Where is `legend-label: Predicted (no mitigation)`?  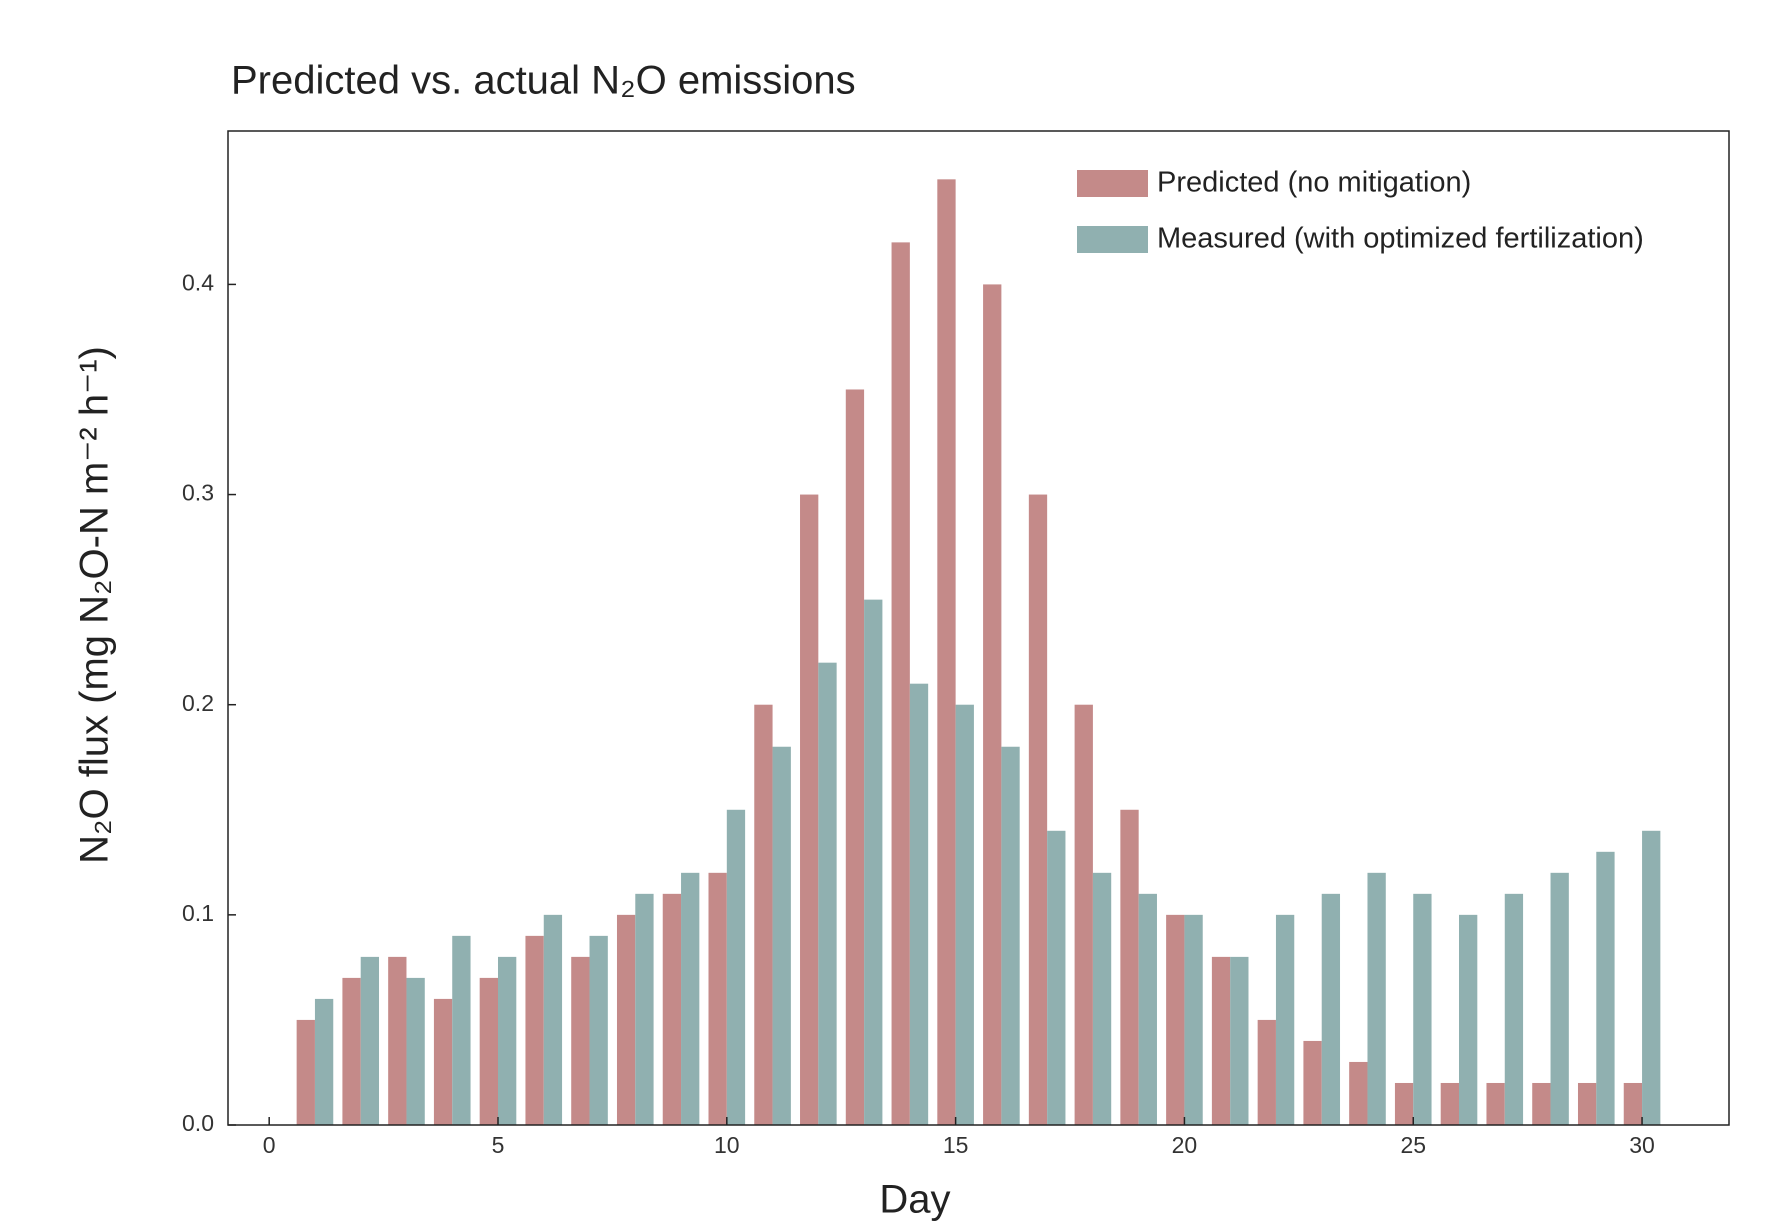 legend-label: Predicted (no mitigation) is located at coordinates (1314, 183).